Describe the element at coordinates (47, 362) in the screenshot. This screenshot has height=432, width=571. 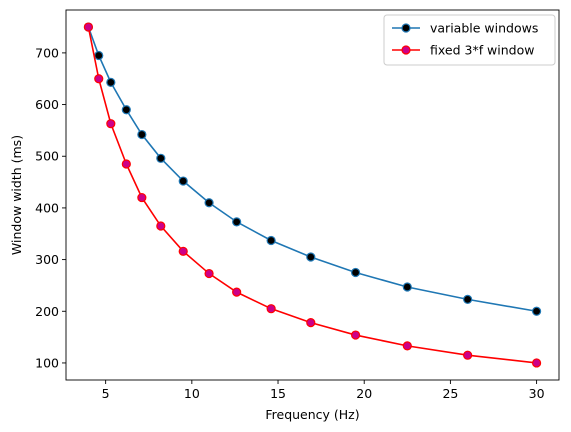
I see `y-tick-label: 100` at that location.